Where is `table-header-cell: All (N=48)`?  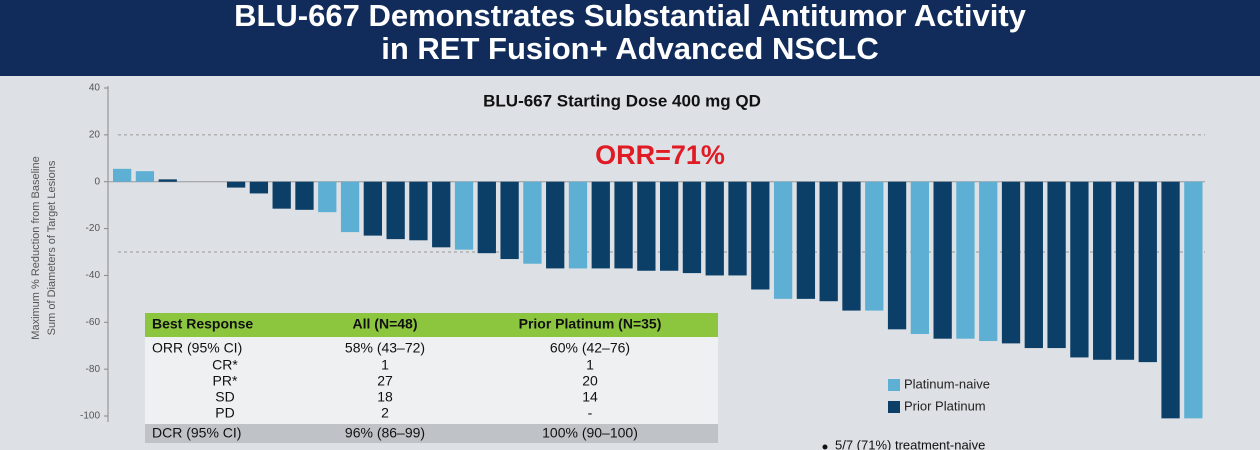
table-header-cell: All (N=48) is located at coordinates (385, 324).